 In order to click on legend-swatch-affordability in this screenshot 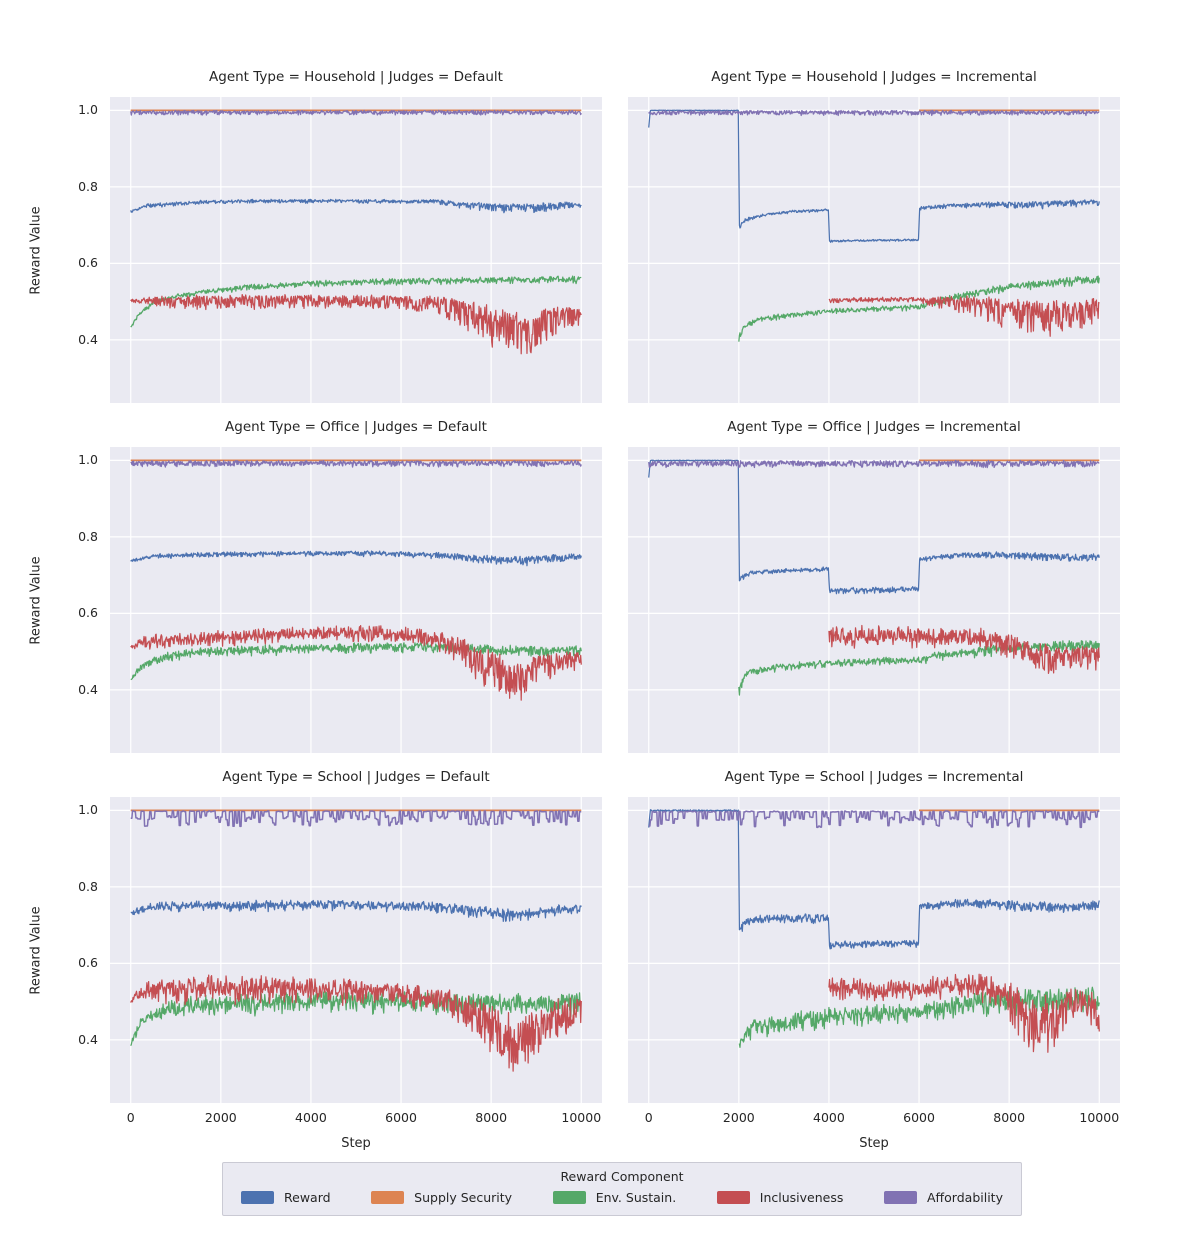, I will do `click(900, 1197)`.